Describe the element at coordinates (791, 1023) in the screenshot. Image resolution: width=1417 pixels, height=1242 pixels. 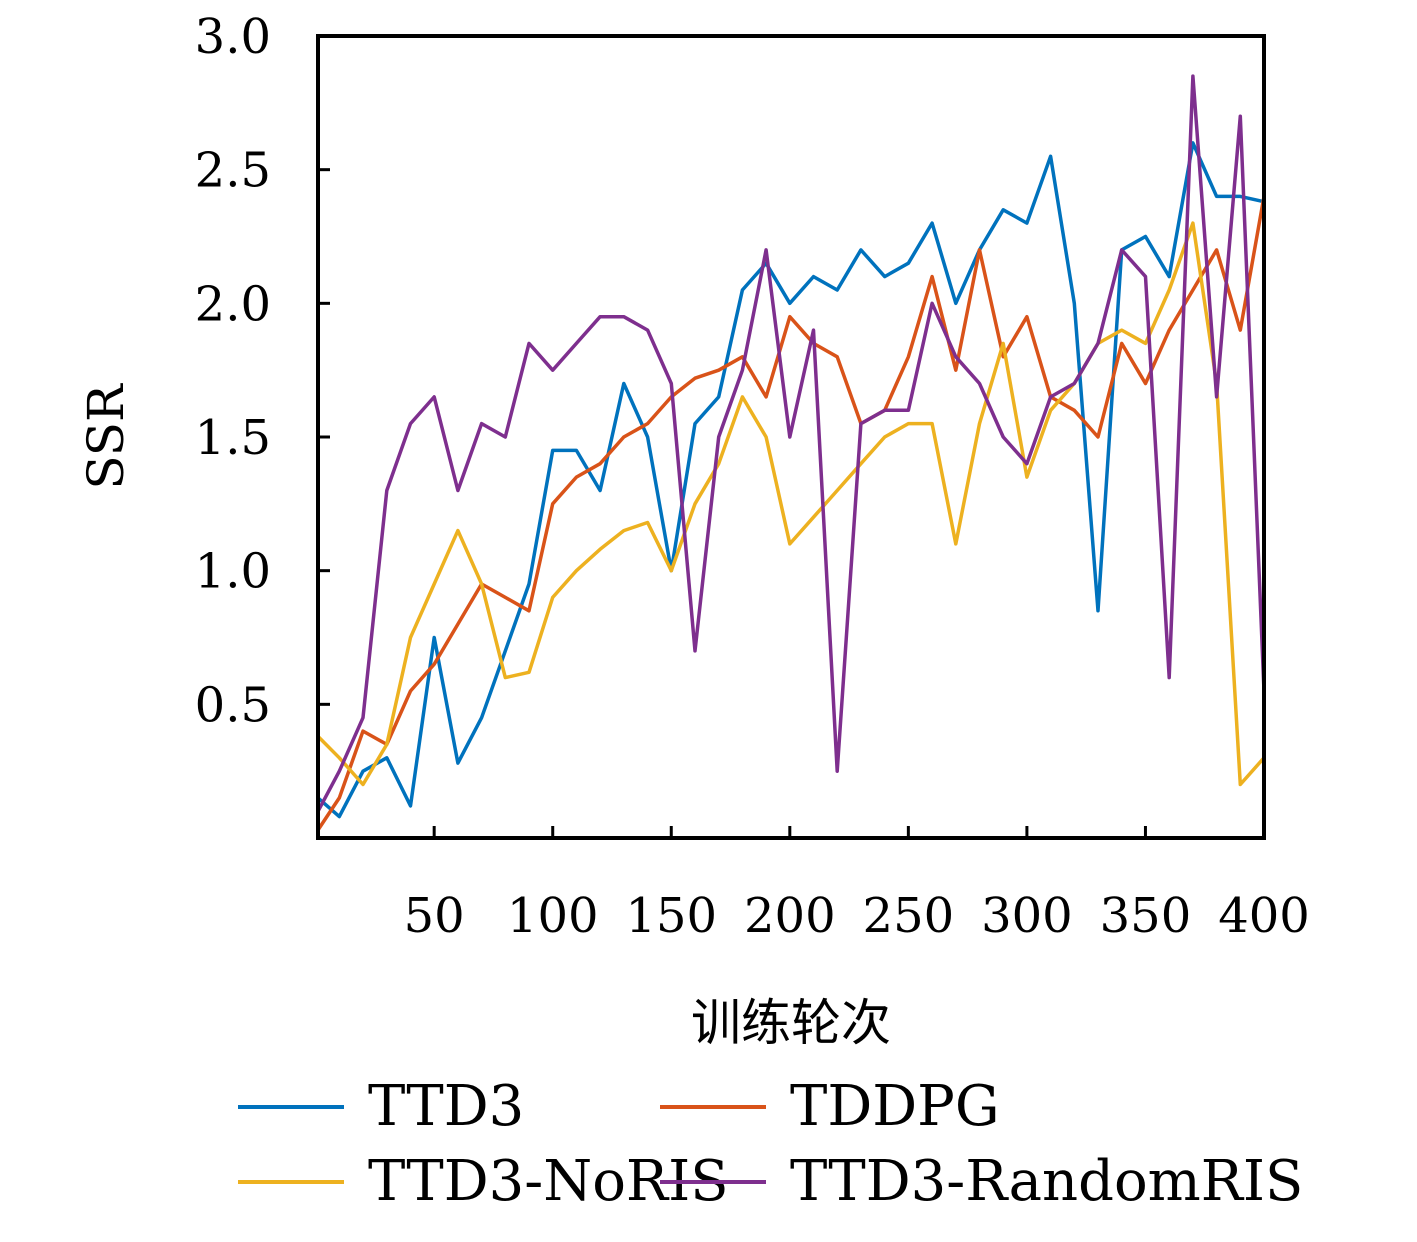
I see `x-axis-label: 训练轮次` at that location.